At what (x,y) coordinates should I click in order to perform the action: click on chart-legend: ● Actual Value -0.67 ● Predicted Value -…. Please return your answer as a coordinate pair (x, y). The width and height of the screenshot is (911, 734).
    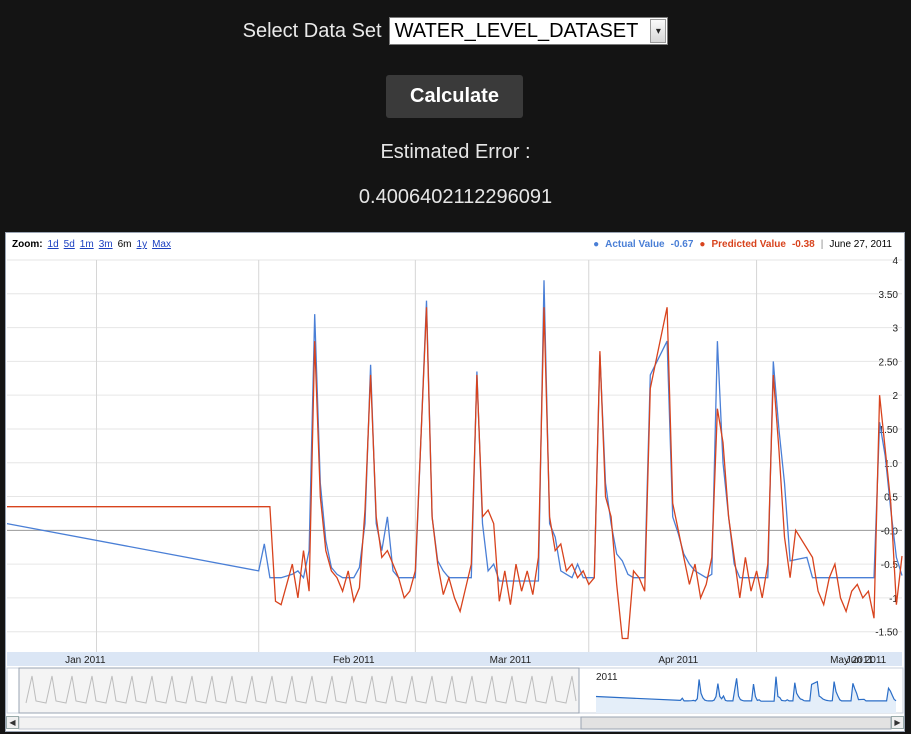
    Looking at the image, I should click on (742, 244).